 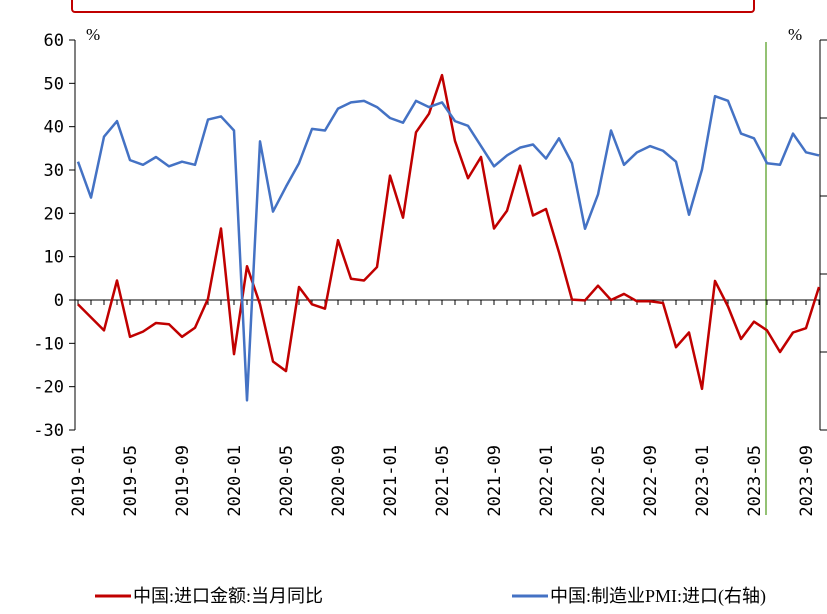 I want to click on y-tick-label: 30, so click(x=54, y=171).